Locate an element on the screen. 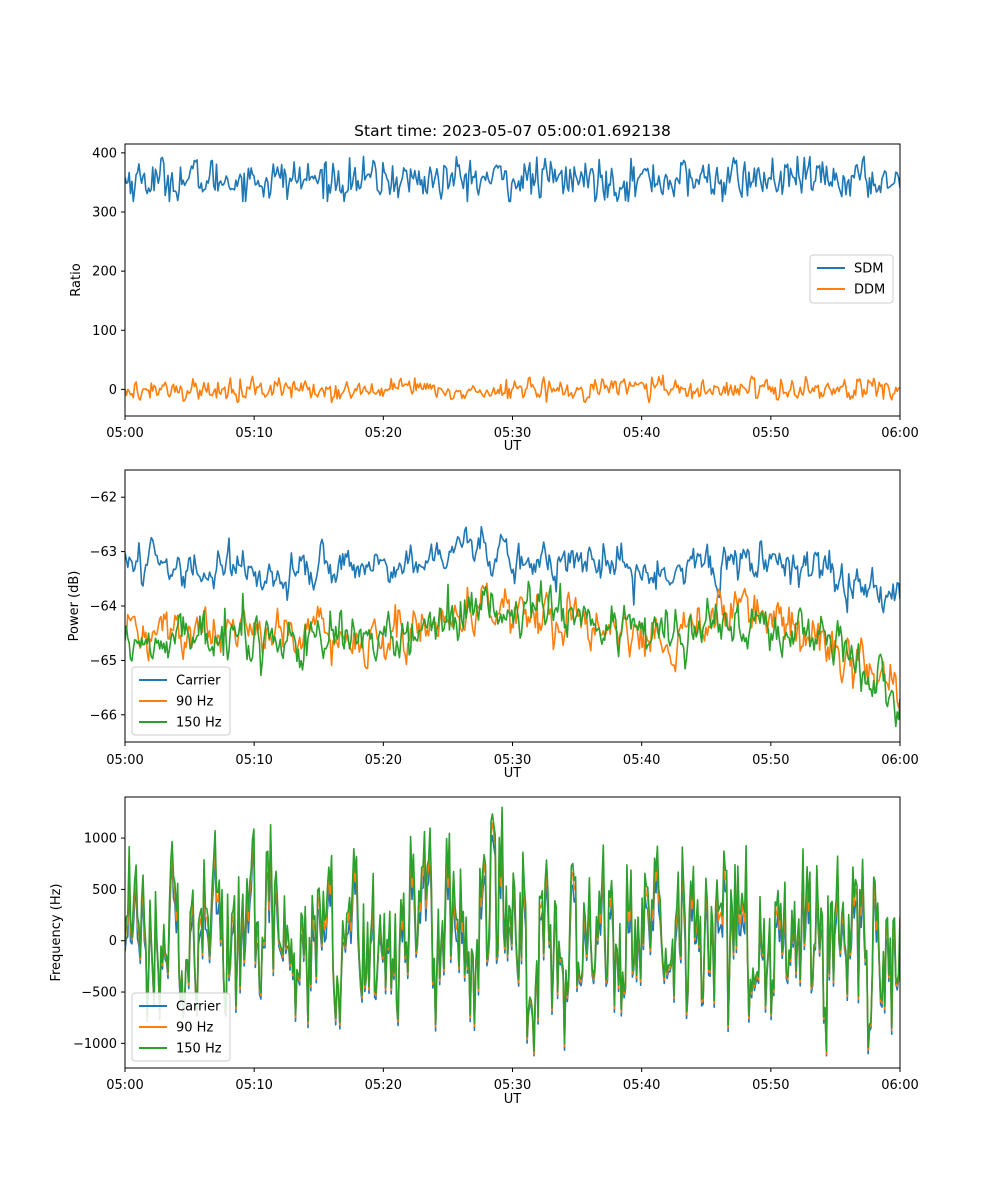 This screenshot has width=1000, height=1200. y-tick-label: 1000 is located at coordinates (100, 839).